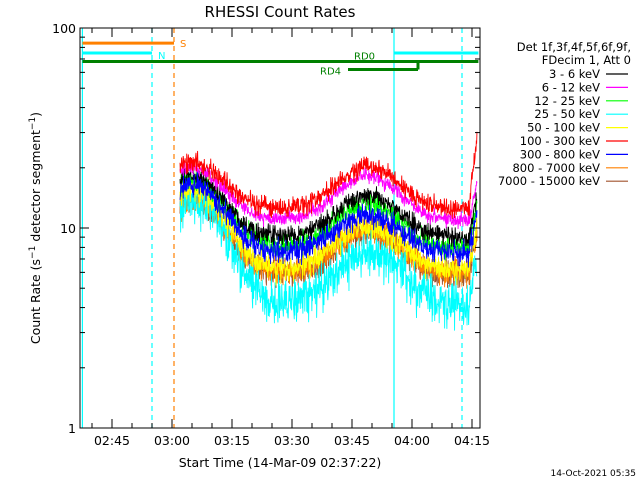 The image size is (640, 480). Describe the element at coordinates (412, 440) in the screenshot. I see `x-tick-label: 04:00` at that location.